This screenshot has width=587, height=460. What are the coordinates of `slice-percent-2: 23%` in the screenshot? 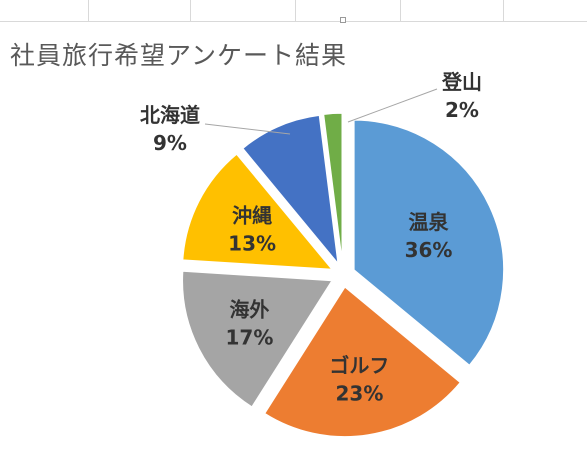 It's located at (359, 394).